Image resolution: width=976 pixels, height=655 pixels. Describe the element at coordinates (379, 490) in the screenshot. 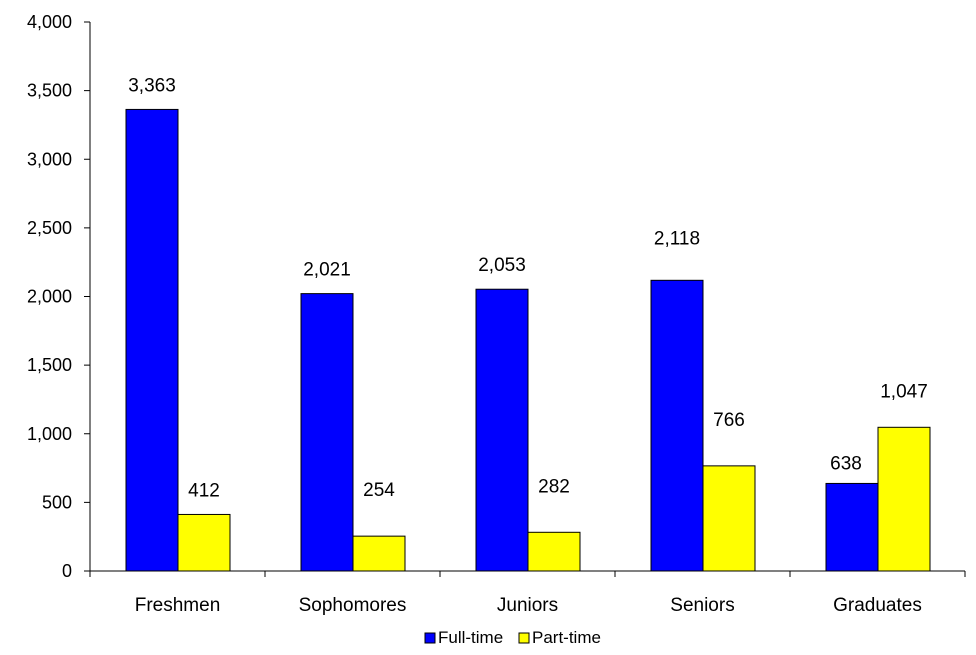

I see `data-label: 254` at that location.